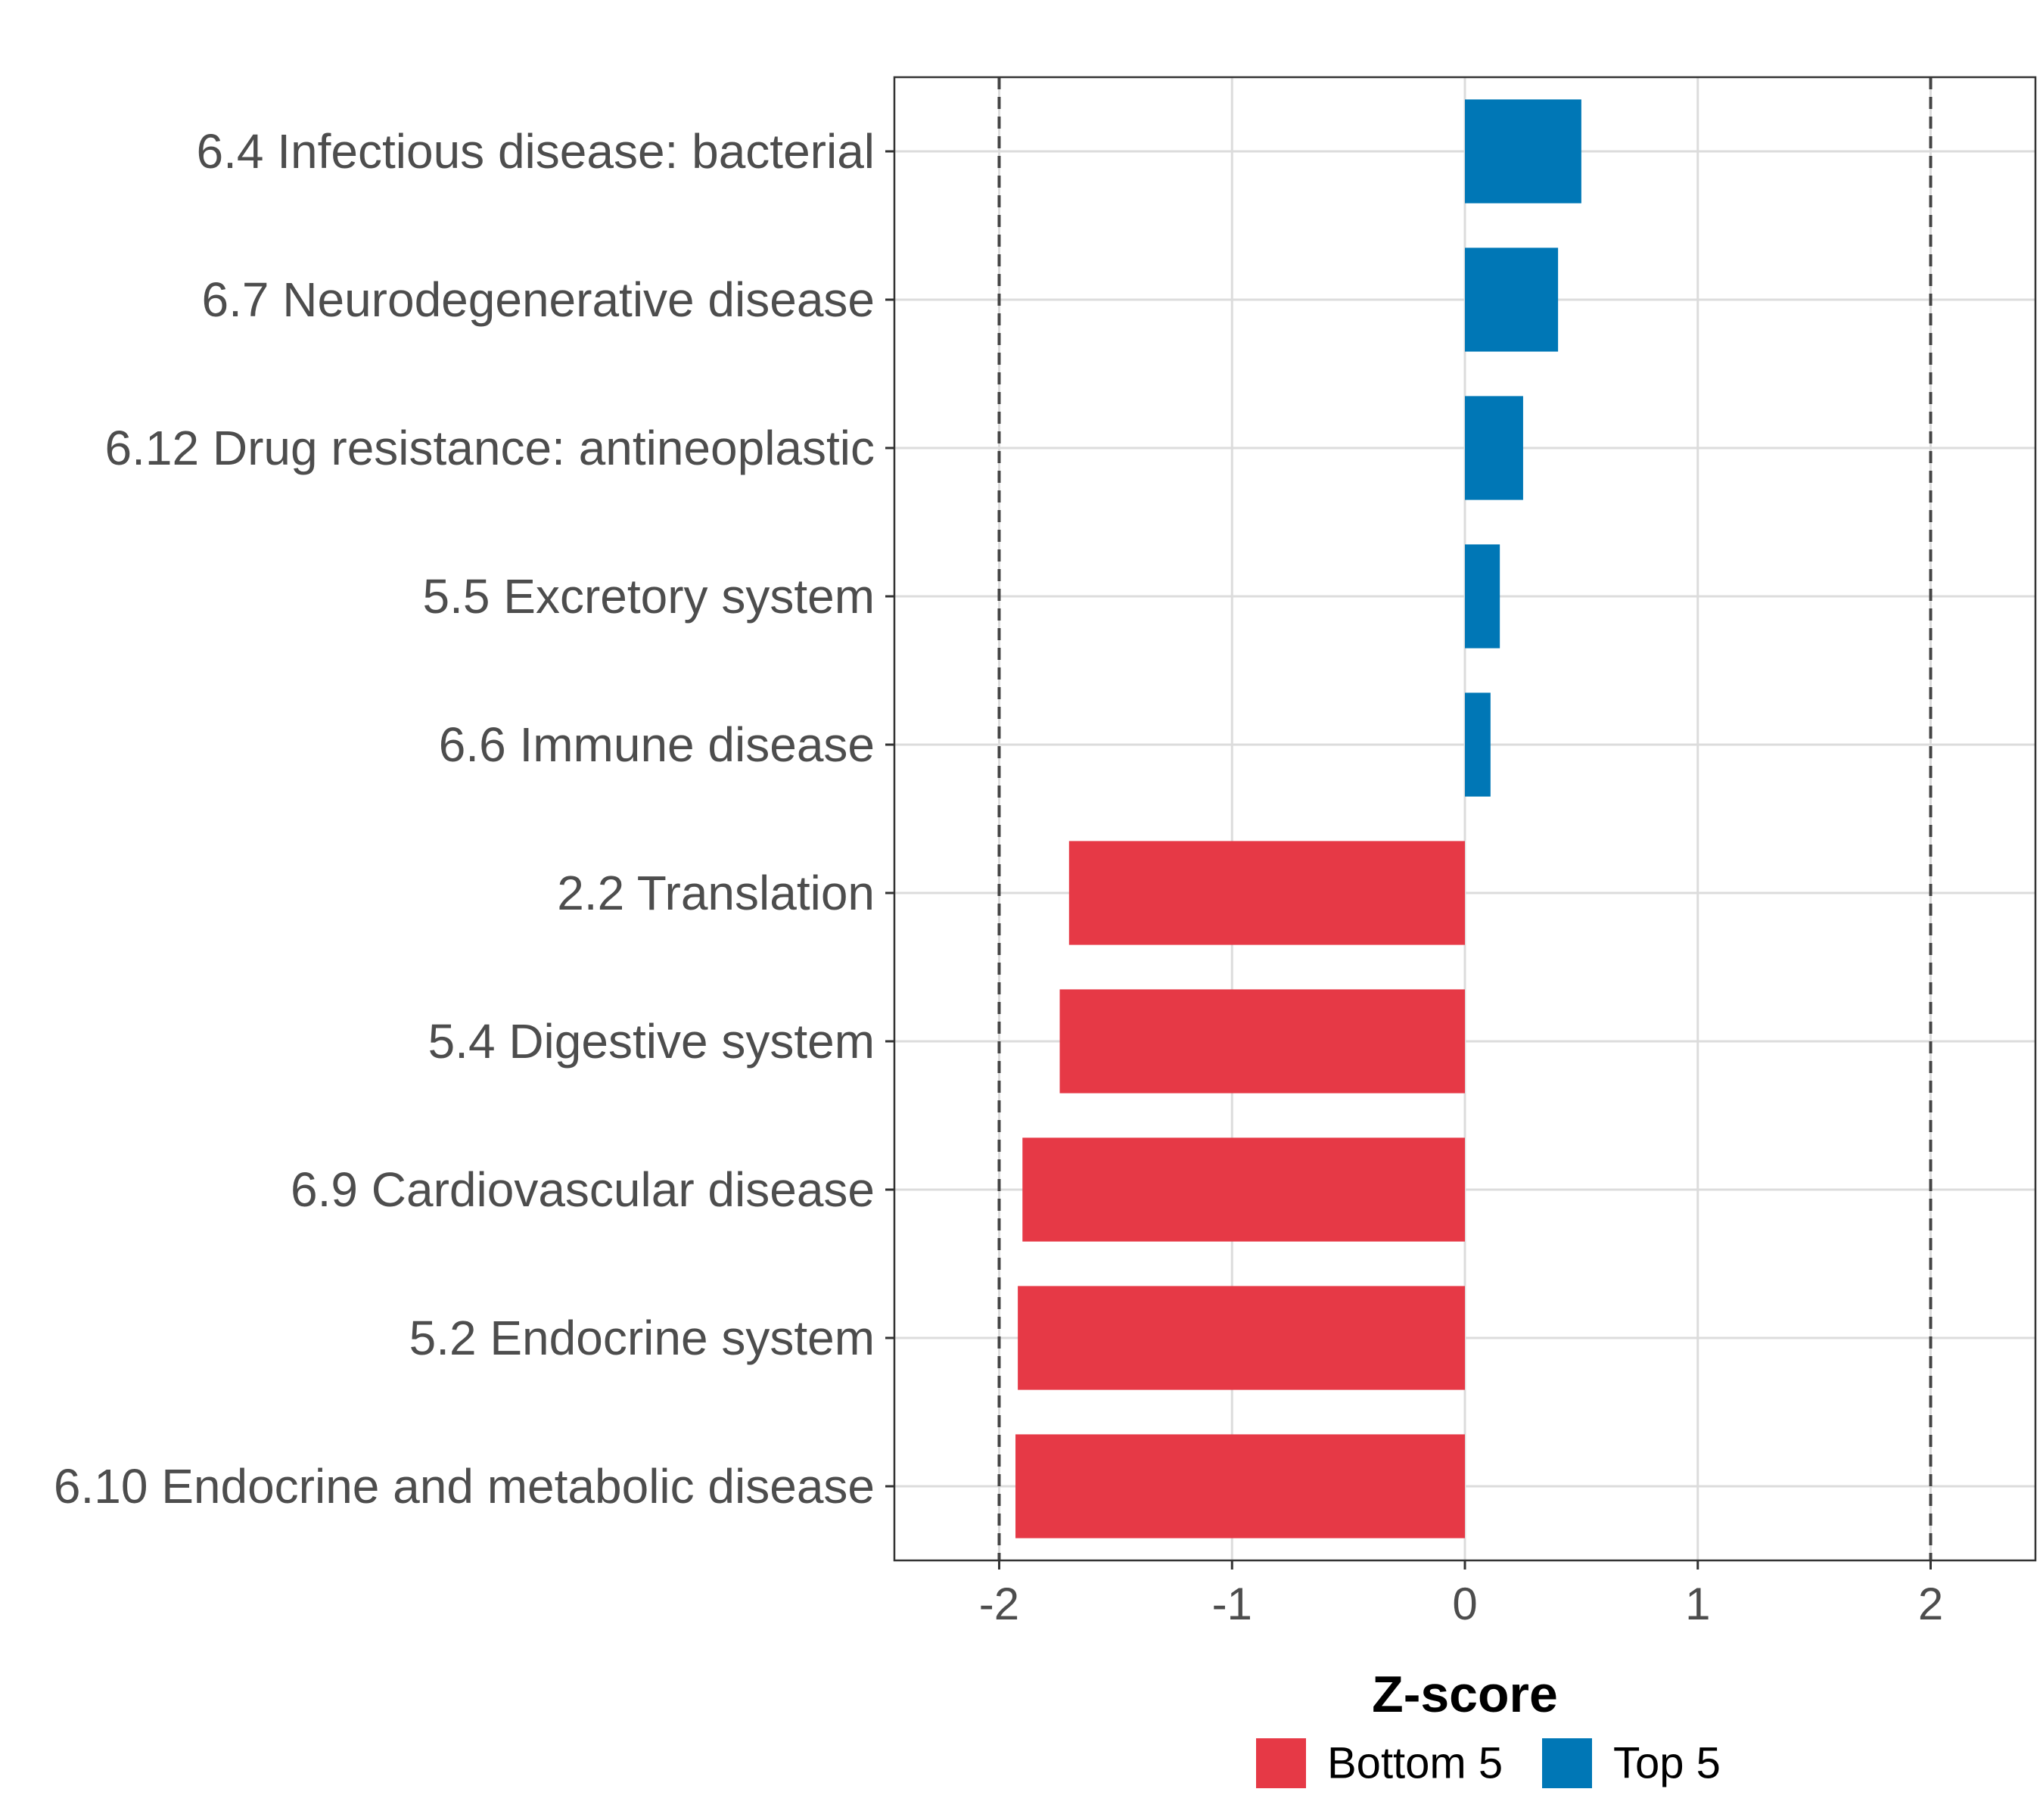 The height and width of the screenshot is (1820, 2043). Describe the element at coordinates (649, 597) in the screenshot. I see `y-tick-label: 5.5 Excretory system` at that location.